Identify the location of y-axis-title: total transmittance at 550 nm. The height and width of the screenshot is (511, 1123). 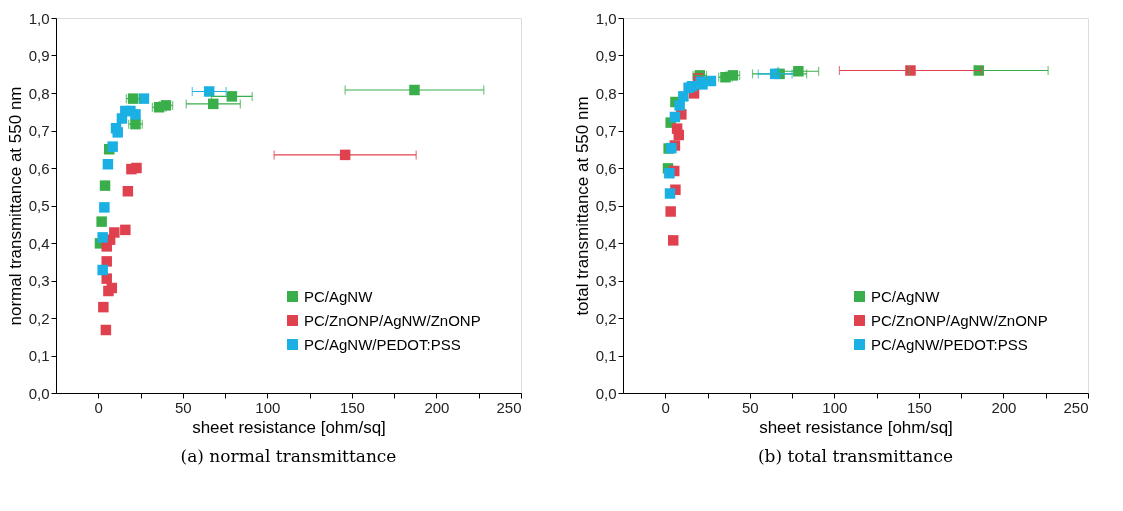
(582, 206).